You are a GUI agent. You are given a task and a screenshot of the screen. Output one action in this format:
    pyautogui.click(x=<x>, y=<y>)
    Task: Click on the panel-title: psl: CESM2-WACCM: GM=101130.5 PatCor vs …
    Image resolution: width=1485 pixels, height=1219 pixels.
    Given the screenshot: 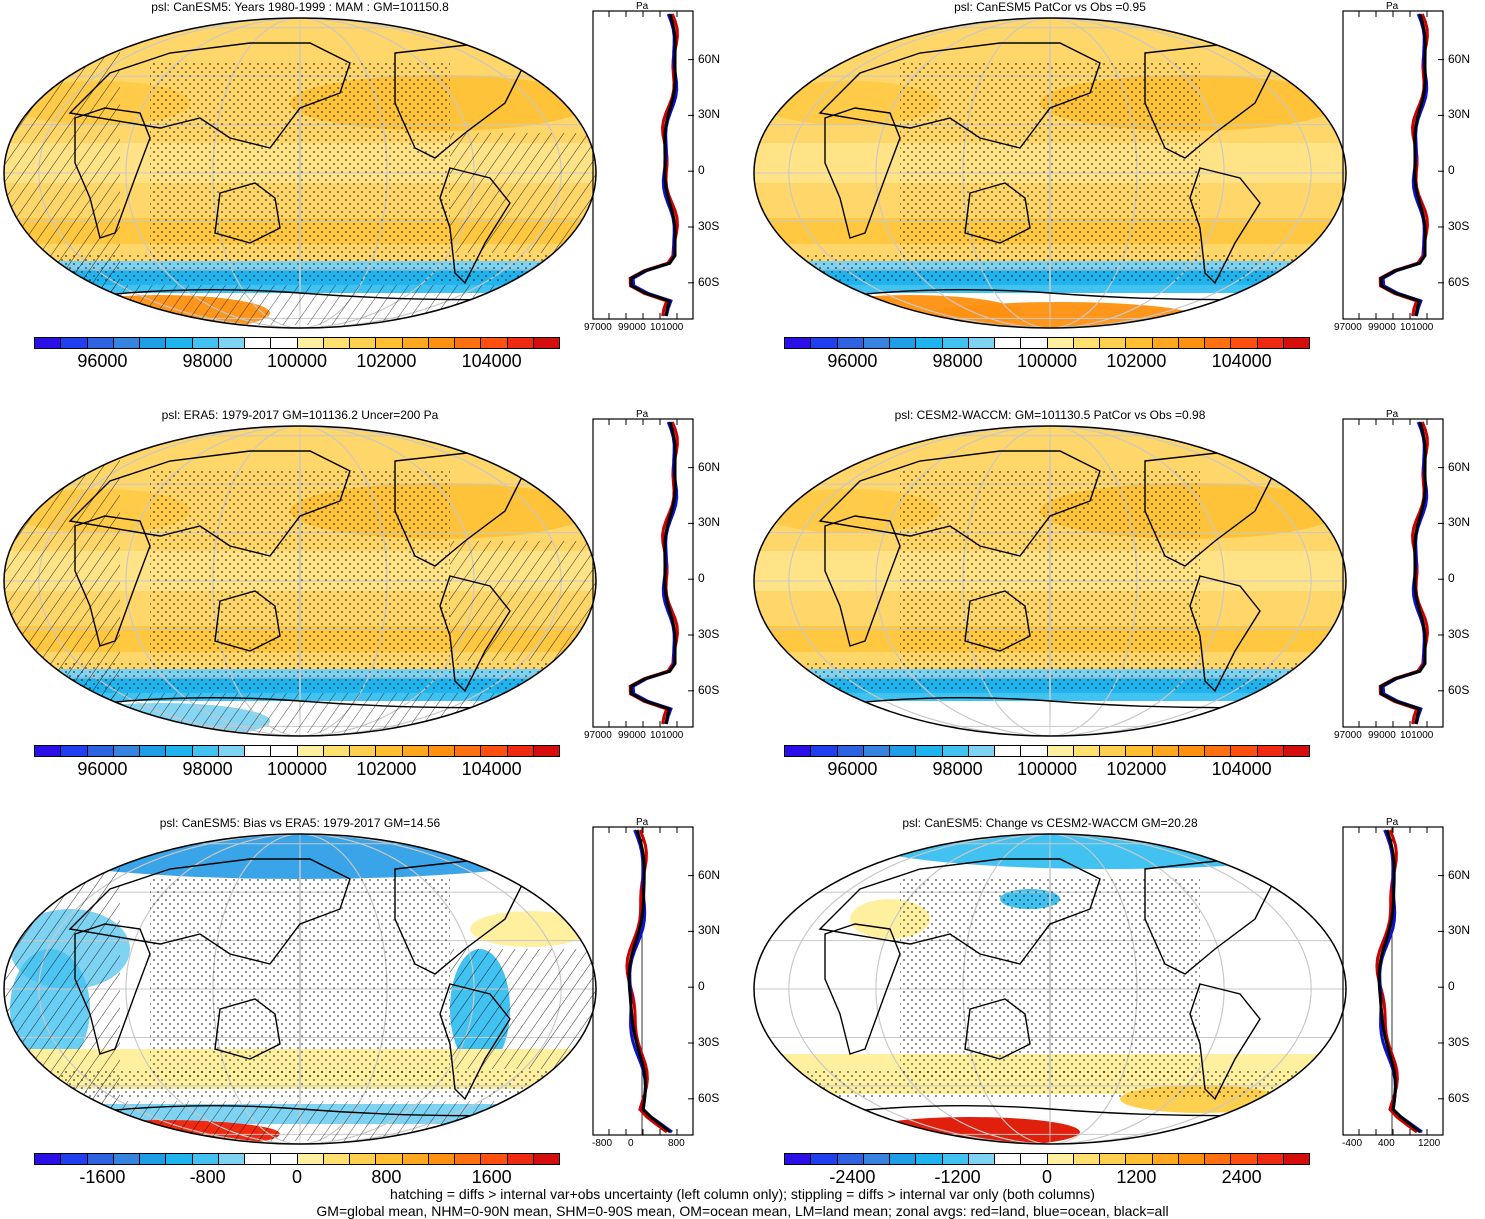 What is the action you would take?
    pyautogui.click(x=1050, y=415)
    